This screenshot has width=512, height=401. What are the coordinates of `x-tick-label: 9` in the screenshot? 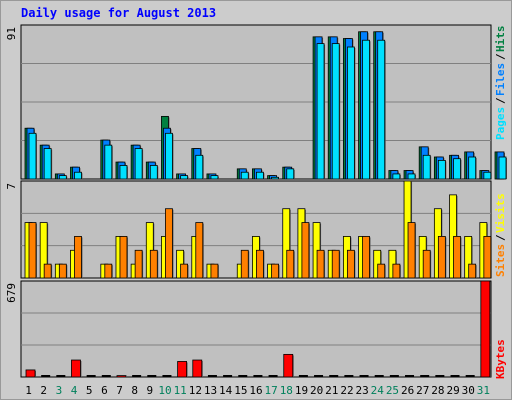 It's located at (150, 390).